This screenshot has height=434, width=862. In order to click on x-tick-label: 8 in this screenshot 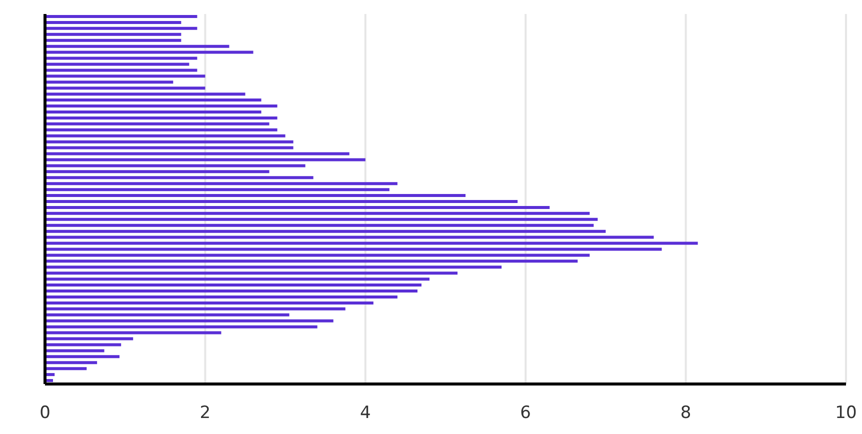, I will do `click(686, 413)`.